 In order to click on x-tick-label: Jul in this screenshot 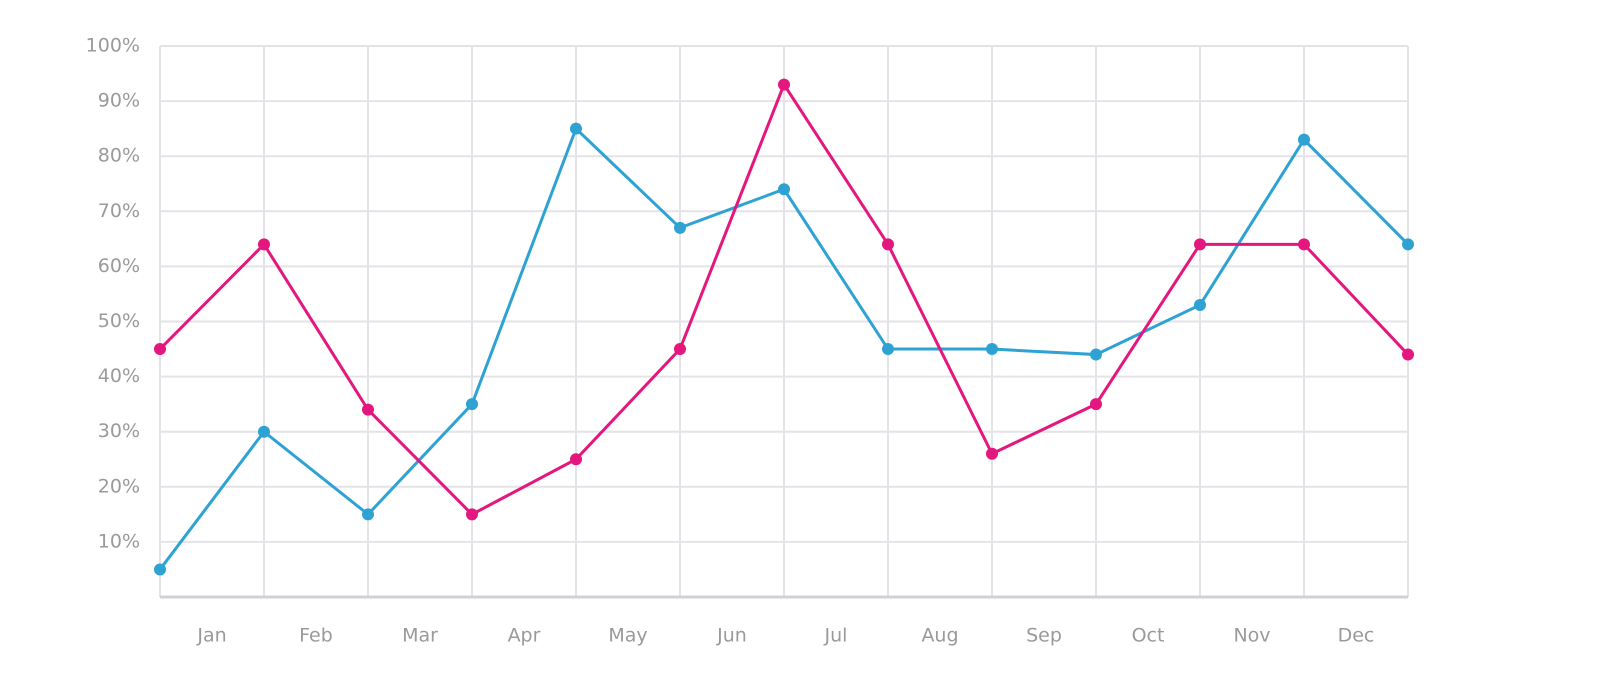, I will do `click(836, 636)`.